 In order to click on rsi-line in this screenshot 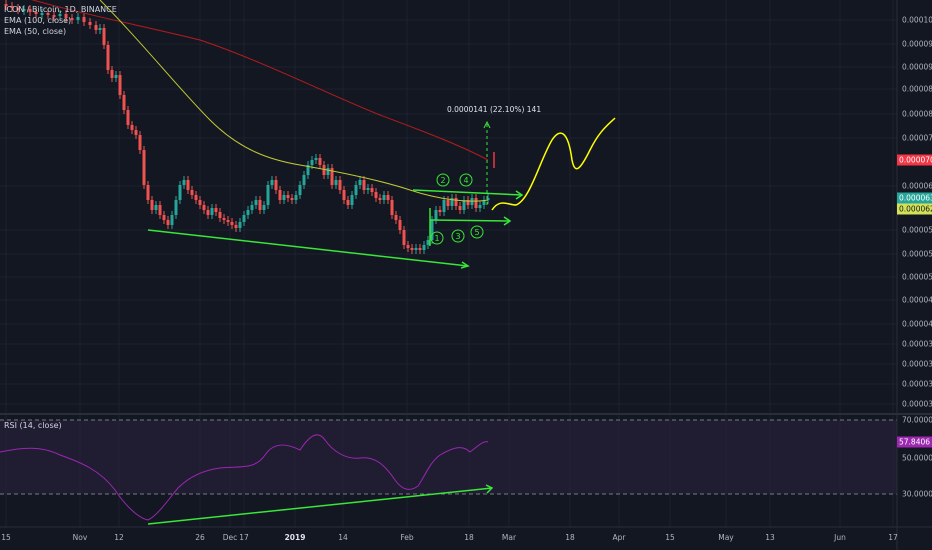, I will do `click(244, 477)`.